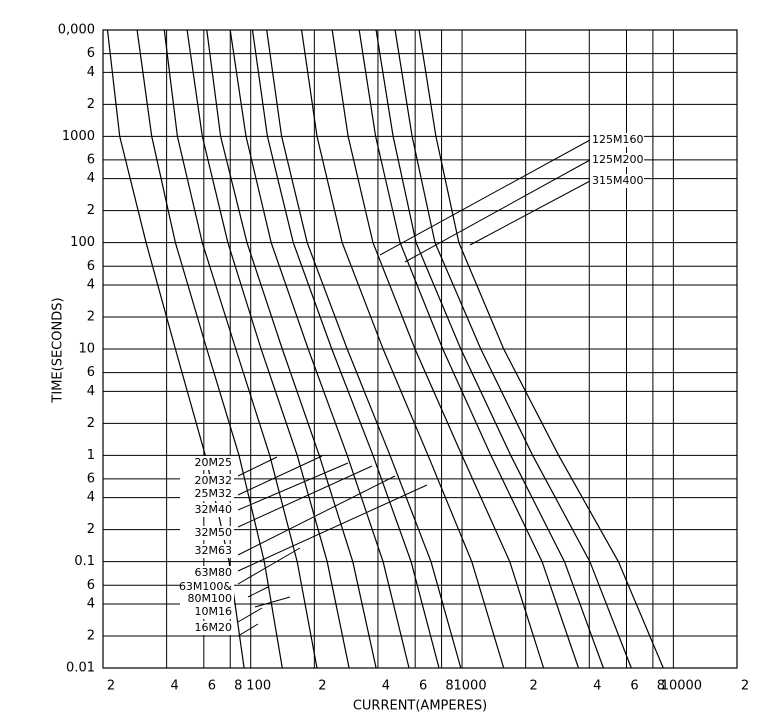 This screenshot has width=782, height=721. What do you see at coordinates (82, 242) in the screenshot?
I see `y-tick-label: 100` at bounding box center [82, 242].